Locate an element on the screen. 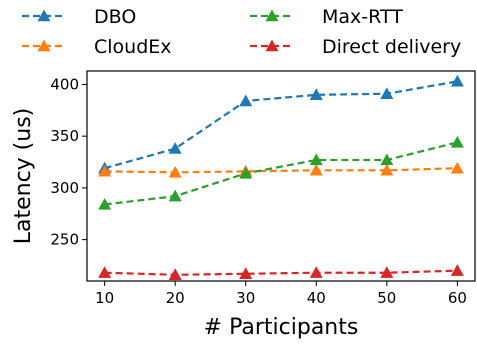  legend-label: CloudEx is located at coordinates (133, 47).